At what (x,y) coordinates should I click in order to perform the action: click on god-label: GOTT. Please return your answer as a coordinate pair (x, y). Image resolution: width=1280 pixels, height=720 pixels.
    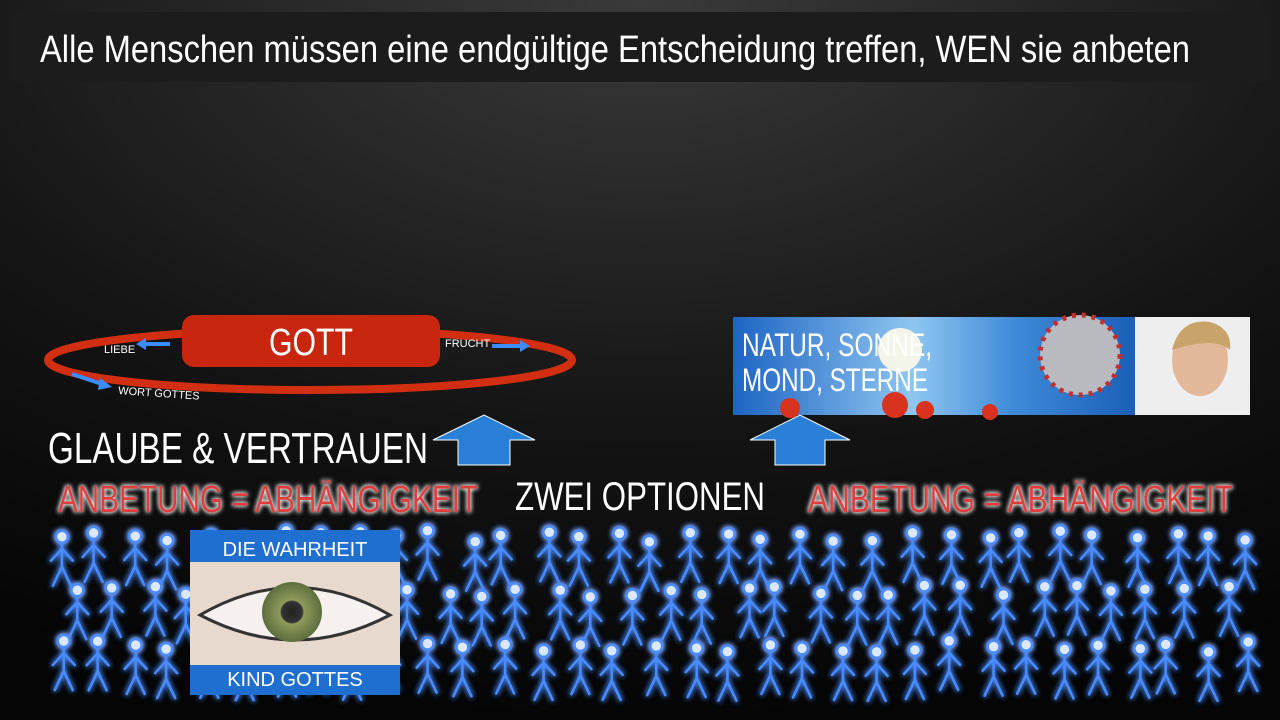
    Looking at the image, I should click on (311, 343).